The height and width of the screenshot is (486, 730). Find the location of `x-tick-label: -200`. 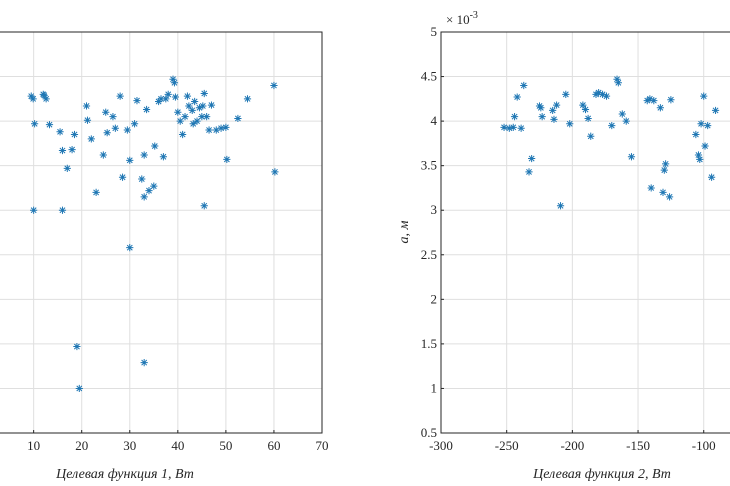

x-tick-label: -200 is located at coordinates (572, 445).